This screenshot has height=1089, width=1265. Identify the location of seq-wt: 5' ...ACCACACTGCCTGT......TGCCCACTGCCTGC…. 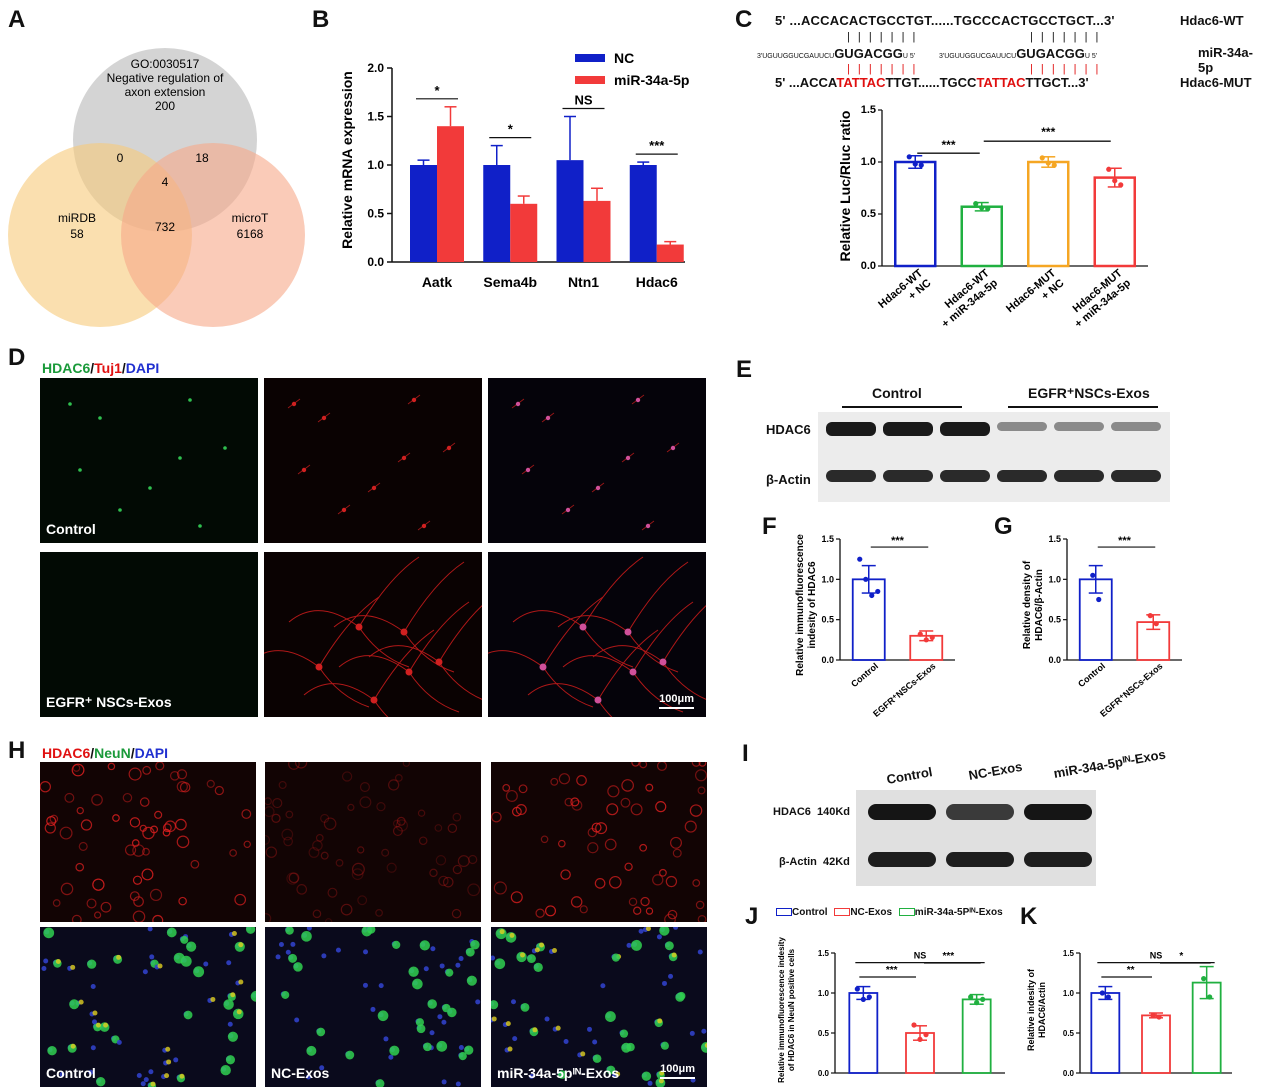
(945, 20).